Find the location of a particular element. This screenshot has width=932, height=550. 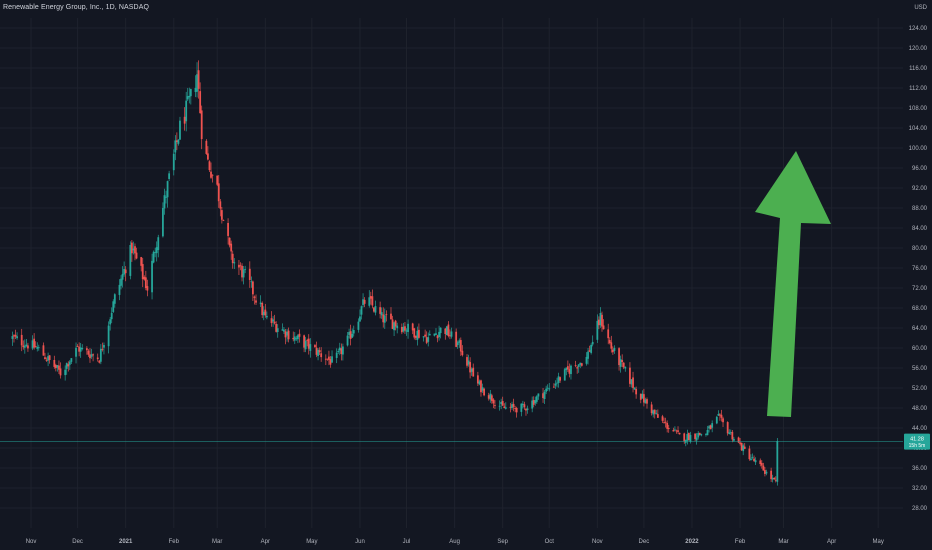

price-tick-label: 64.00 is located at coordinates (920, 329).